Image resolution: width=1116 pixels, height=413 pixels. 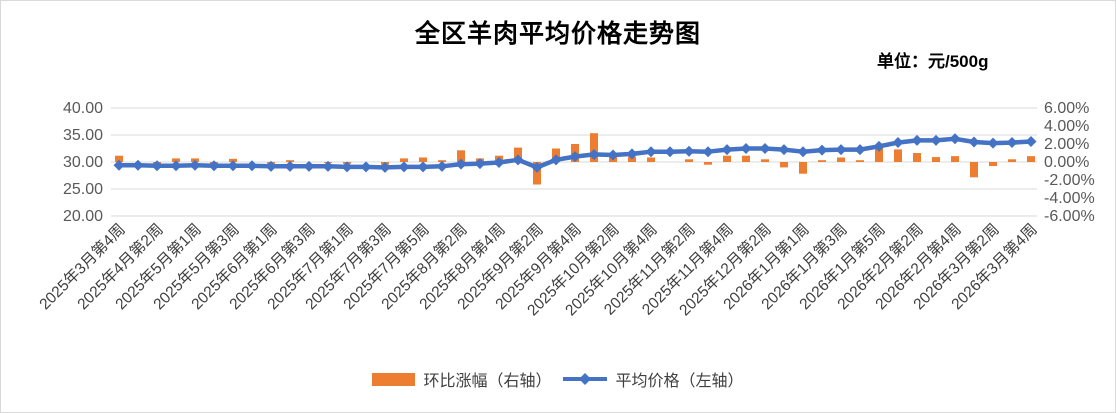 I want to click on svg-text: 30.00, so click(x=83, y=162).